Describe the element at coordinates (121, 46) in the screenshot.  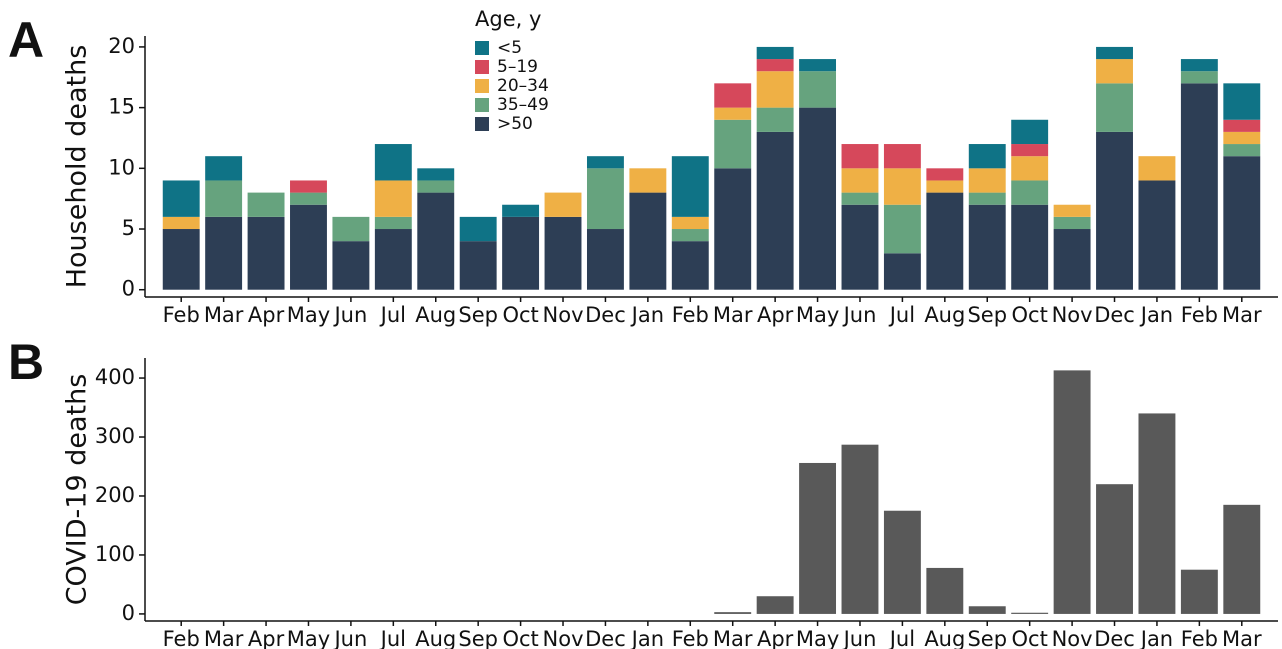
I see `y-tick-label: 20` at that location.